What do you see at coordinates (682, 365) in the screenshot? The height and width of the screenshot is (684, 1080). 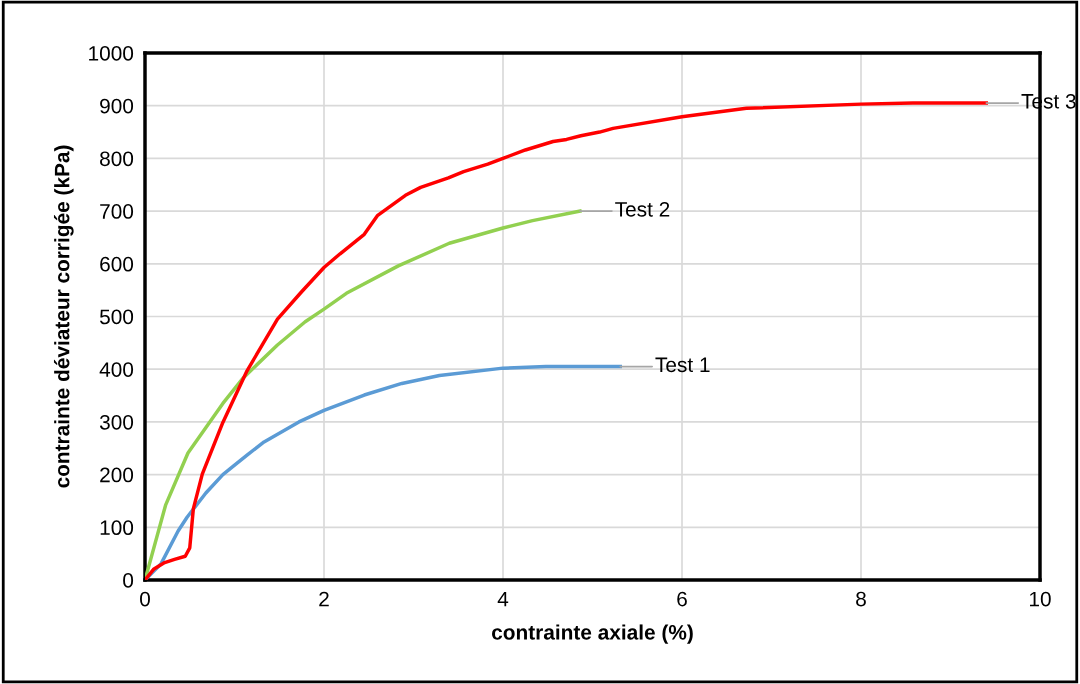 I see `series-label: Test 1` at bounding box center [682, 365].